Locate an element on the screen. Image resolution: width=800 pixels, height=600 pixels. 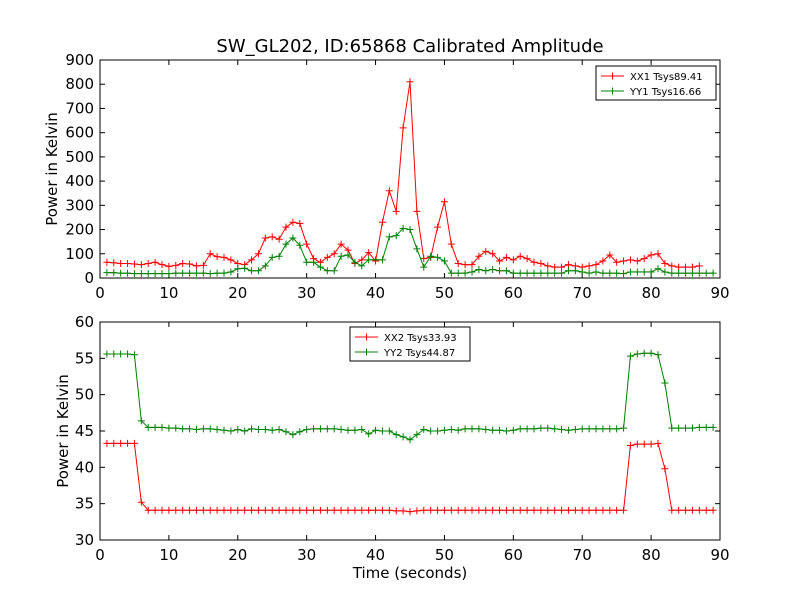
x-tick-label: 90 is located at coordinates (719, 555).